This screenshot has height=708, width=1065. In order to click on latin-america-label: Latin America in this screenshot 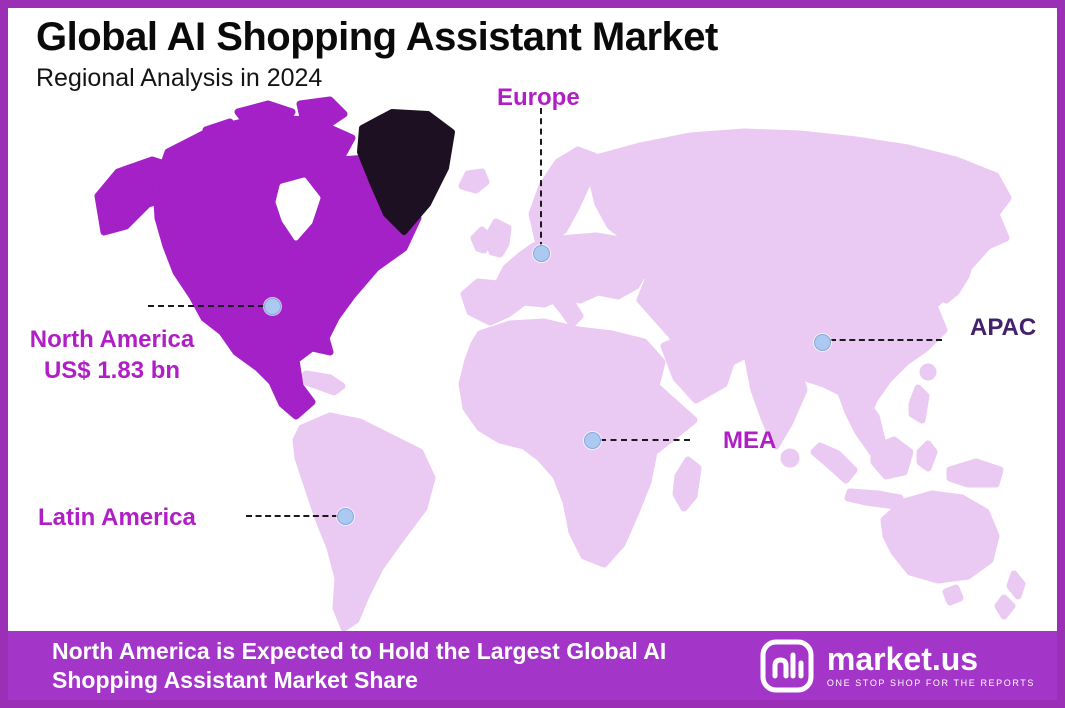, I will do `click(117, 517)`.